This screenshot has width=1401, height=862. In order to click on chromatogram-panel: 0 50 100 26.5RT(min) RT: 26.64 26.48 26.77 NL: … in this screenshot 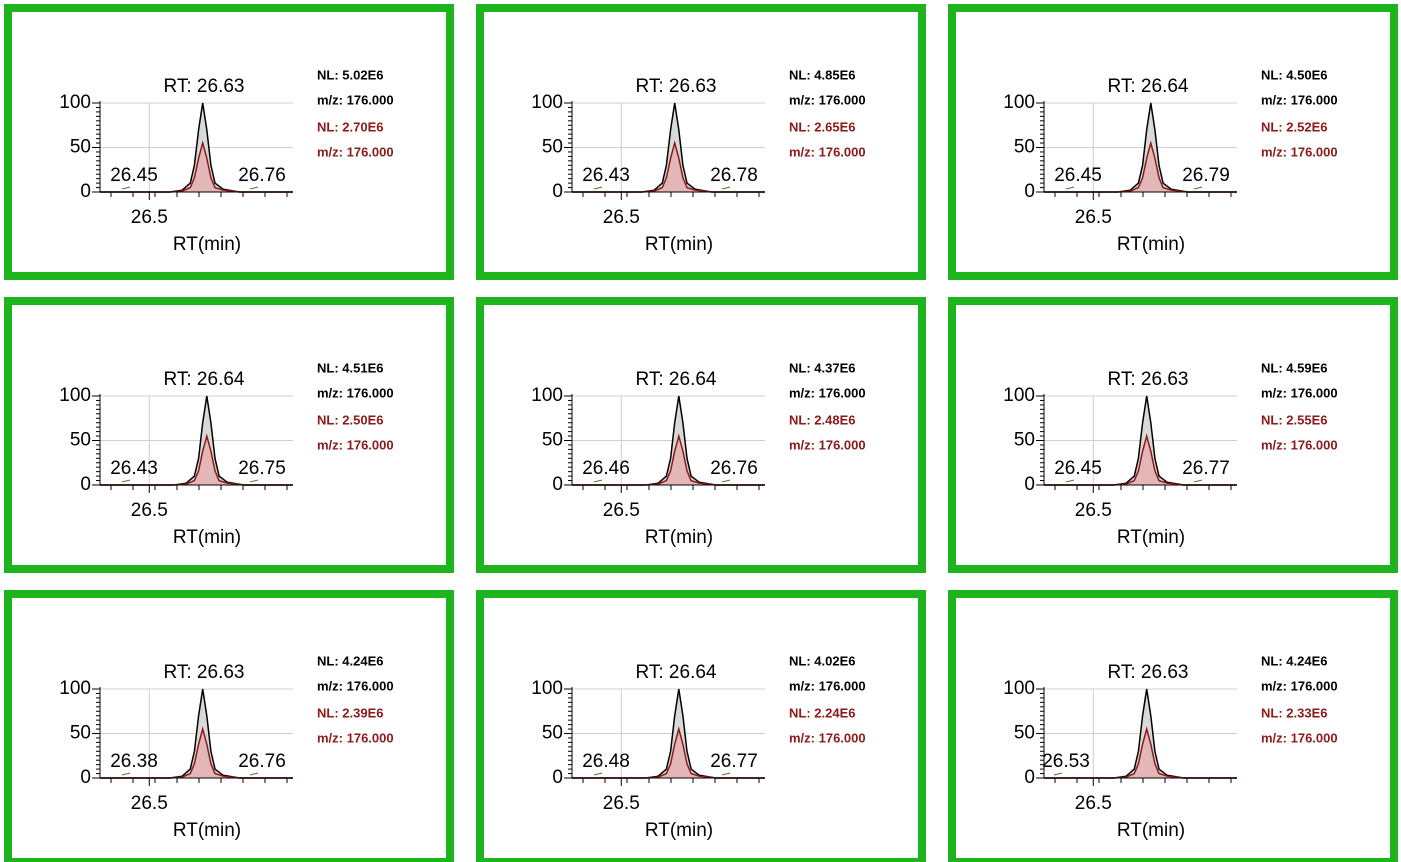, I will do `click(701, 726)`.